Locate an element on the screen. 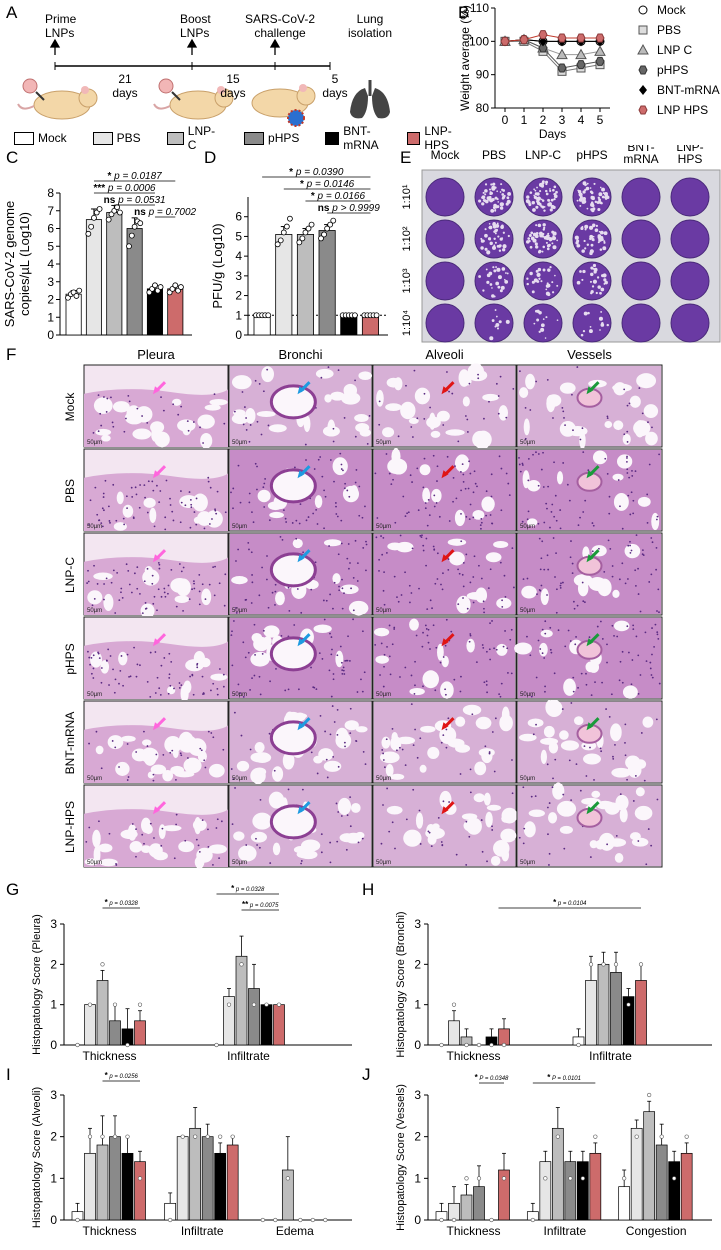  y-tick-label: 5 is located at coordinates (50, 246).